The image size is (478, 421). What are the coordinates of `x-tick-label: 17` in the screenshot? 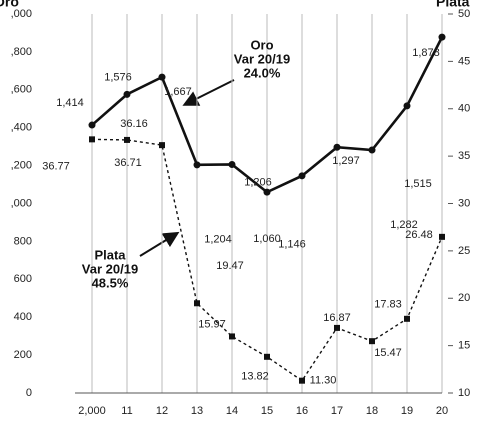 It's located at (337, 411).